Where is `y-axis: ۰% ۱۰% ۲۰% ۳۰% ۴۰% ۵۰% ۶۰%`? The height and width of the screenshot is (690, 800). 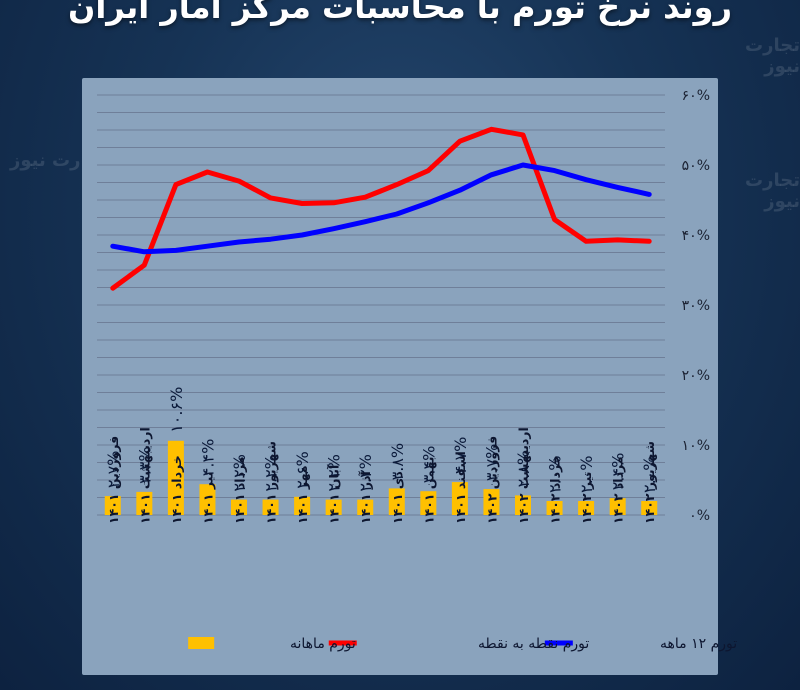 y-axis: ۰% ۱۰% ۲۰% ۳۰% ۴۰% ۵۰% ۶۰% is located at coordinates (696, 306).